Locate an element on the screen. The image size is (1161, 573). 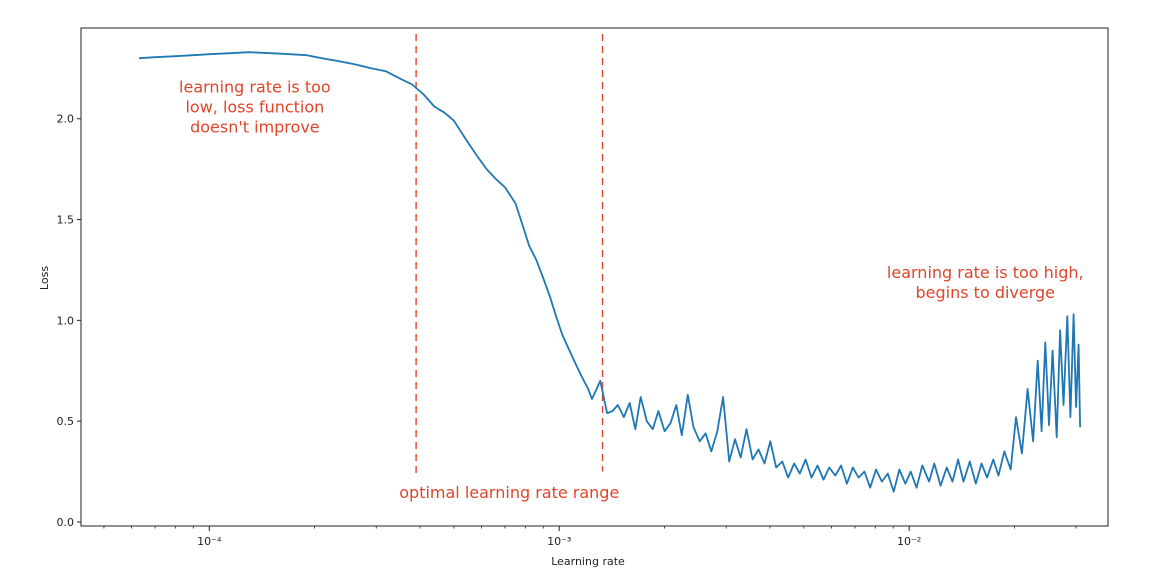
annotation-line: low, loss function is located at coordinates (254, 107).